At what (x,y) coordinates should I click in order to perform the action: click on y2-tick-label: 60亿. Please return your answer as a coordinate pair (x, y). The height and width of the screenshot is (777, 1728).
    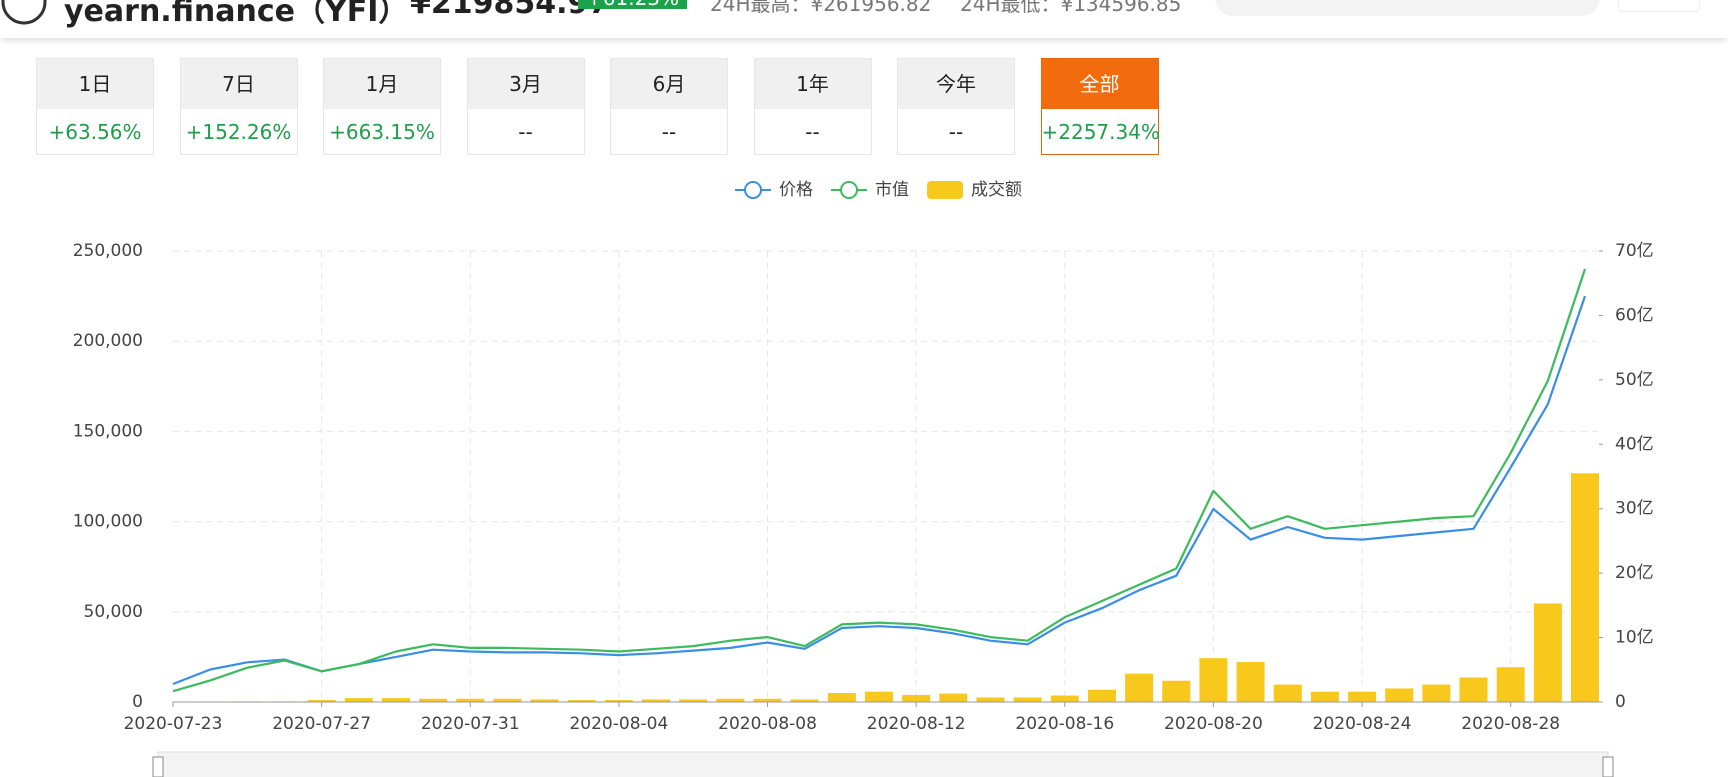
    Looking at the image, I should click on (1634, 315).